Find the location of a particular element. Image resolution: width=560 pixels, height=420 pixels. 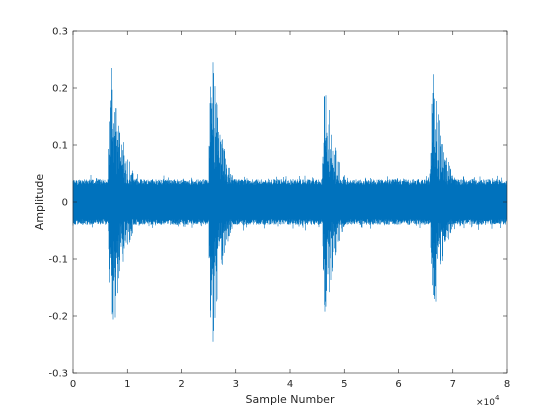

y-tick-label: 0.1 is located at coordinates (60, 146).